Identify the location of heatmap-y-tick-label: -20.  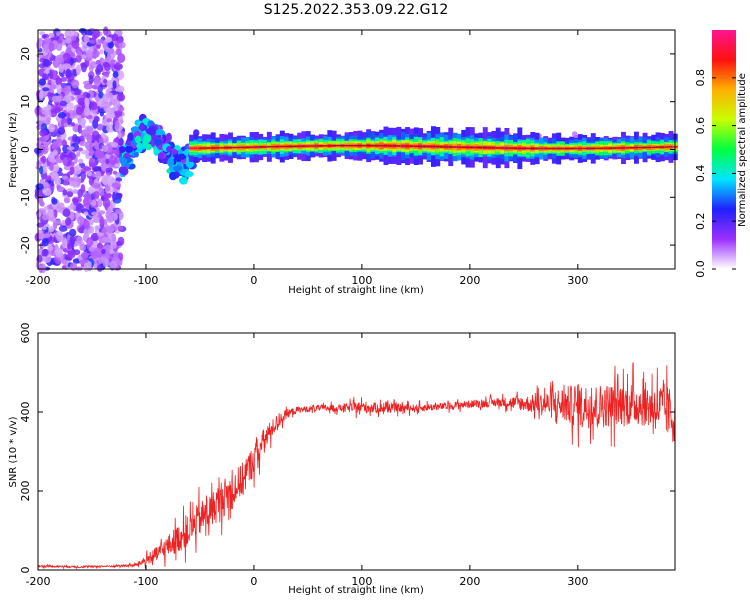
(25, 245).